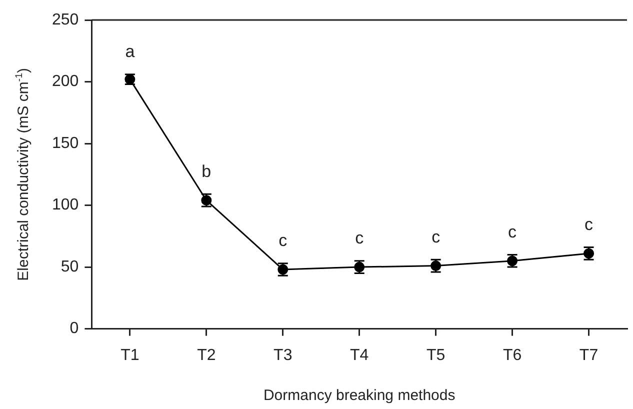  Describe the element at coordinates (65, 81) in the screenshot. I see `y-tick-label: 200` at that location.